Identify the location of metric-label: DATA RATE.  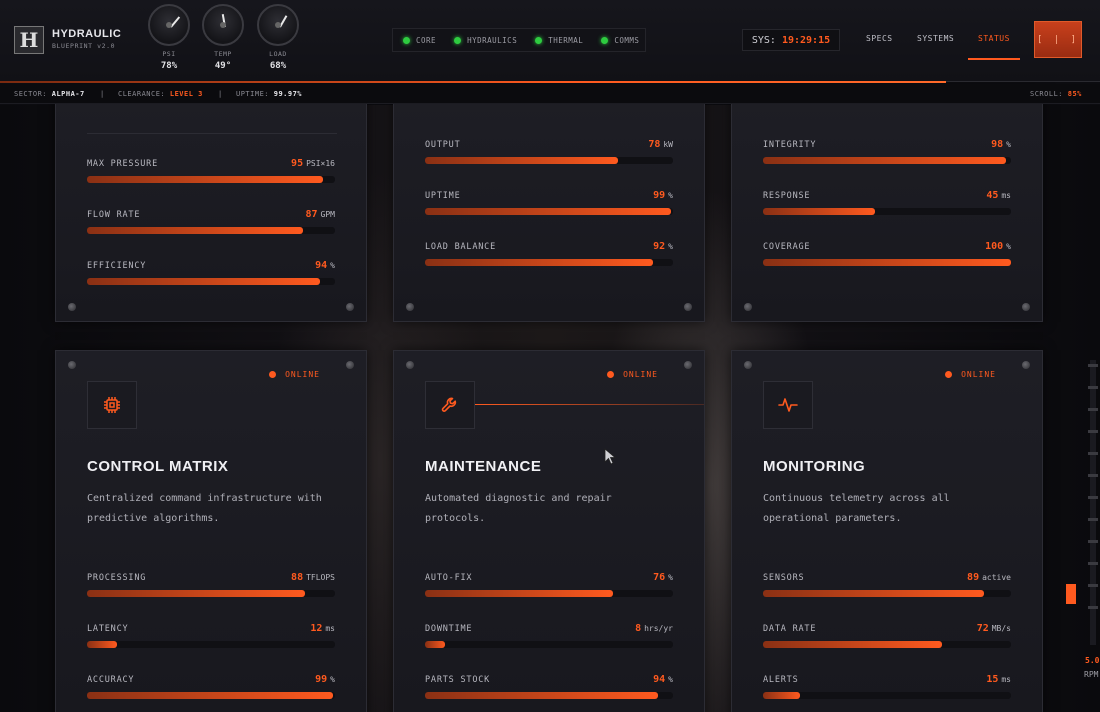
(790, 629).